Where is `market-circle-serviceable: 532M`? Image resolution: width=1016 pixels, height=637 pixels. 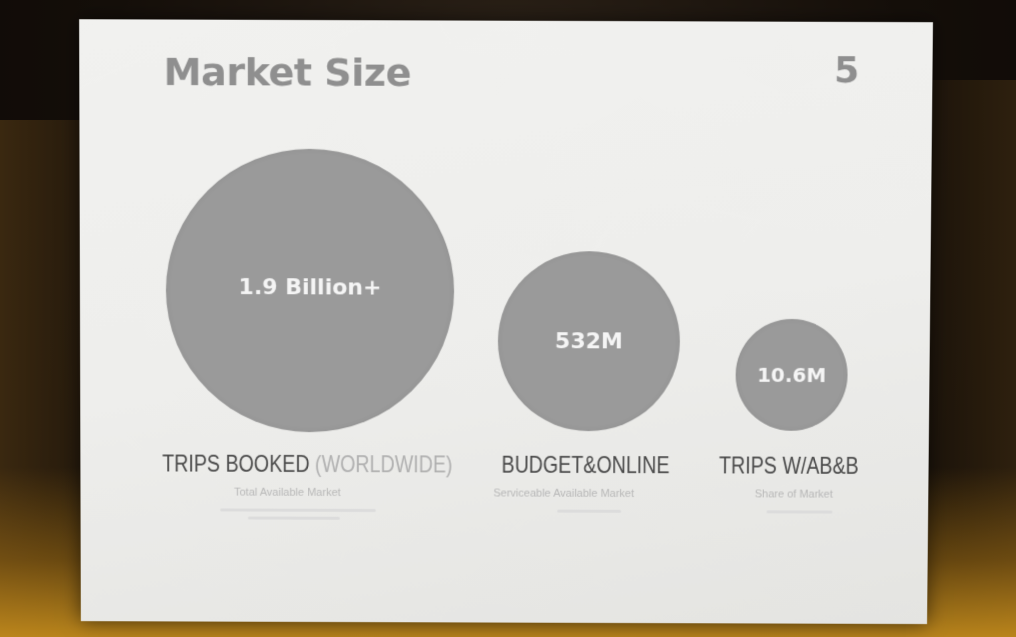 market-circle-serviceable: 532M is located at coordinates (589, 341).